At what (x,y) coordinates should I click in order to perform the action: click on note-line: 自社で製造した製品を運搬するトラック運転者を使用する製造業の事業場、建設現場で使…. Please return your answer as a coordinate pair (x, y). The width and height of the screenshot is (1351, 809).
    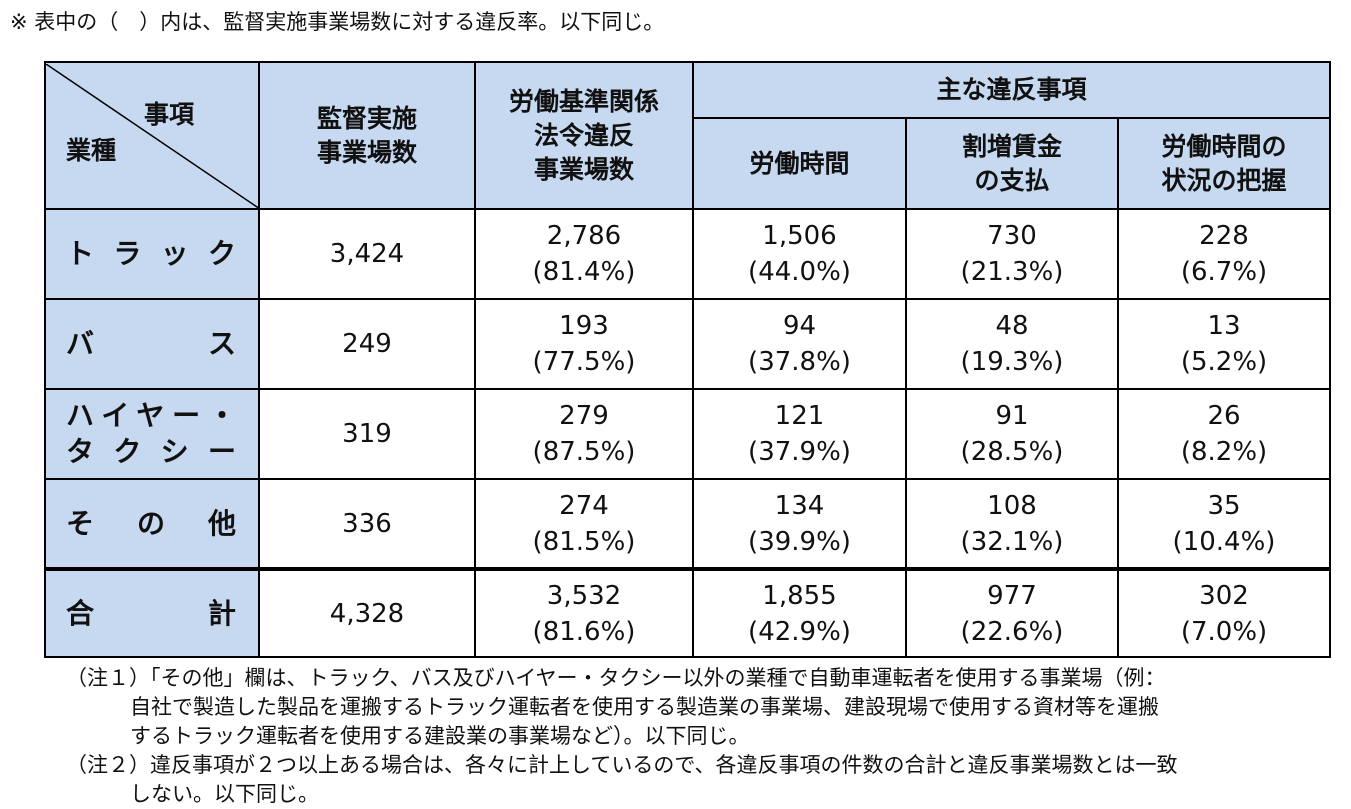
    Looking at the image, I should click on (644, 707).